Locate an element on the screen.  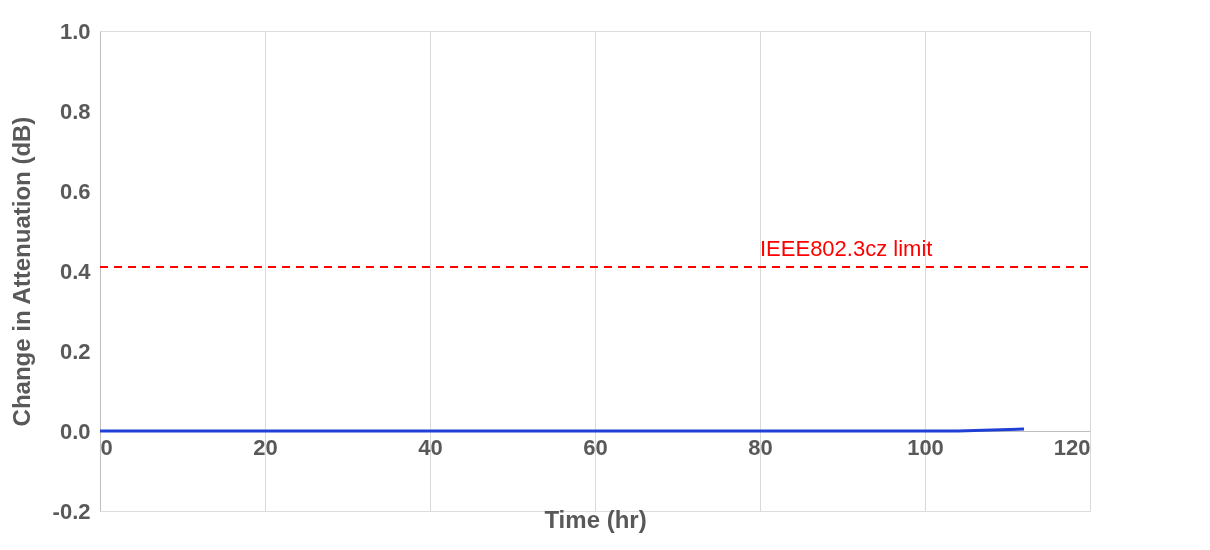
x-tick-label: 60 is located at coordinates (595, 447).